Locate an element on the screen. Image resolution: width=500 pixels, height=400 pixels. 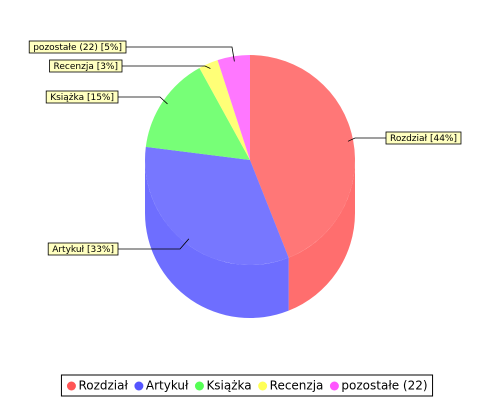
data-label: pozostałe (22) [5%] is located at coordinates (77, 48).